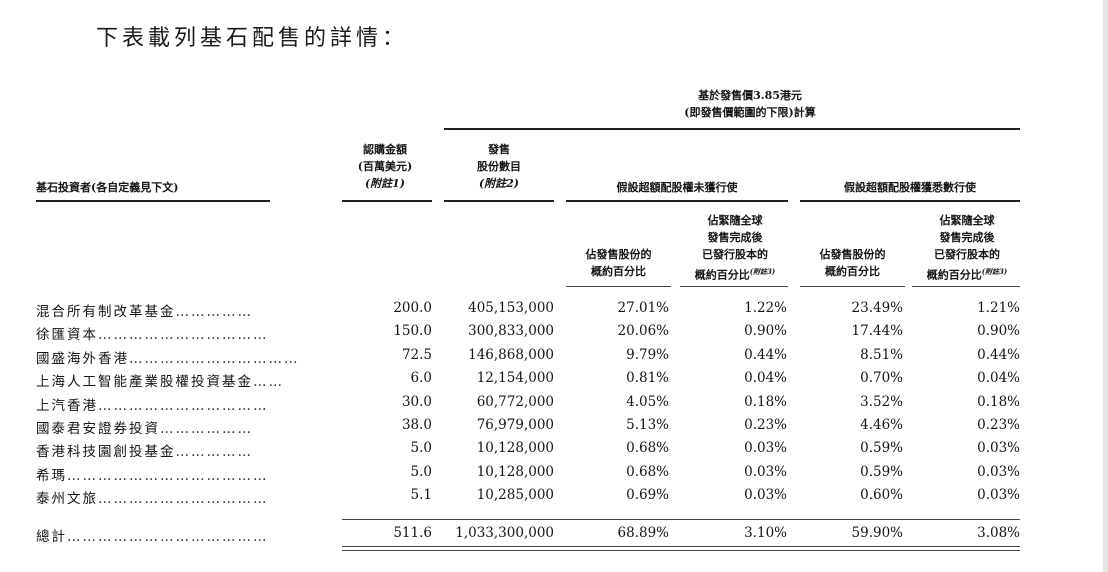 This screenshot has height=572, width=1108. I want to click on table-row-4-b-offer: 0.70%, so click(881, 378).